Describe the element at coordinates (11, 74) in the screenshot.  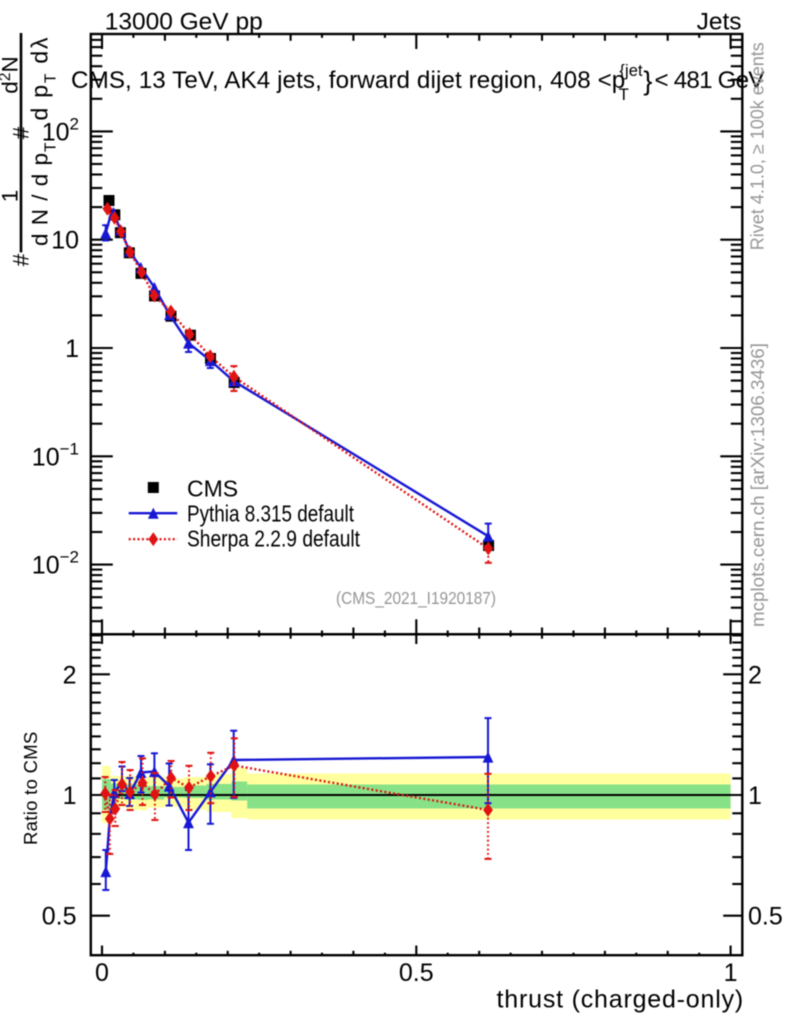
I see `svg-text: d2N` at that location.